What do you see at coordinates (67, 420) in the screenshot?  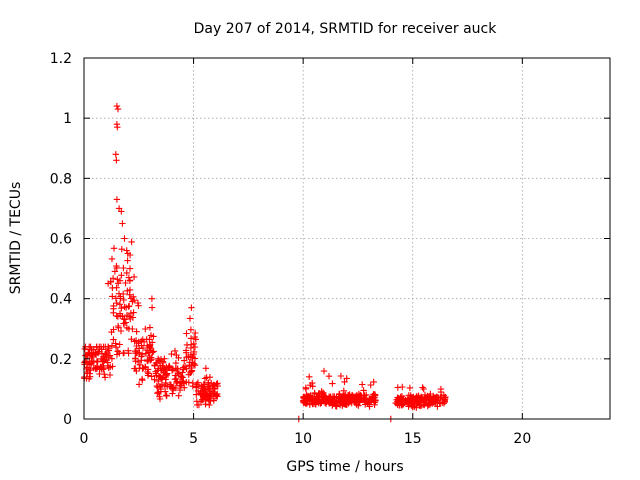 I see `y-tick-label: 0` at bounding box center [67, 420].